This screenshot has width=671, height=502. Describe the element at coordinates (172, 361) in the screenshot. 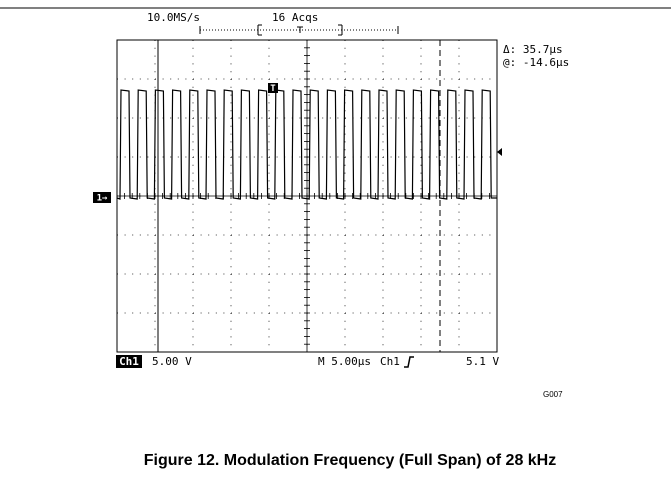

I see `vertical-scale: 5.00 V` at that location.